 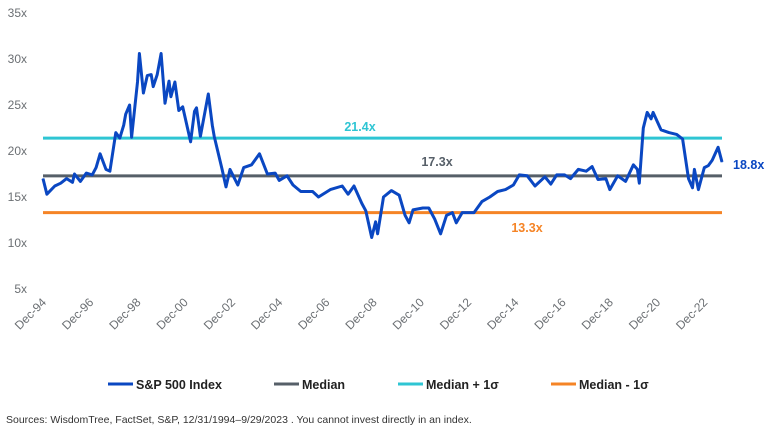 What do you see at coordinates (549, 313) in the screenshot?
I see `x-tick-label: Dec-16` at bounding box center [549, 313].